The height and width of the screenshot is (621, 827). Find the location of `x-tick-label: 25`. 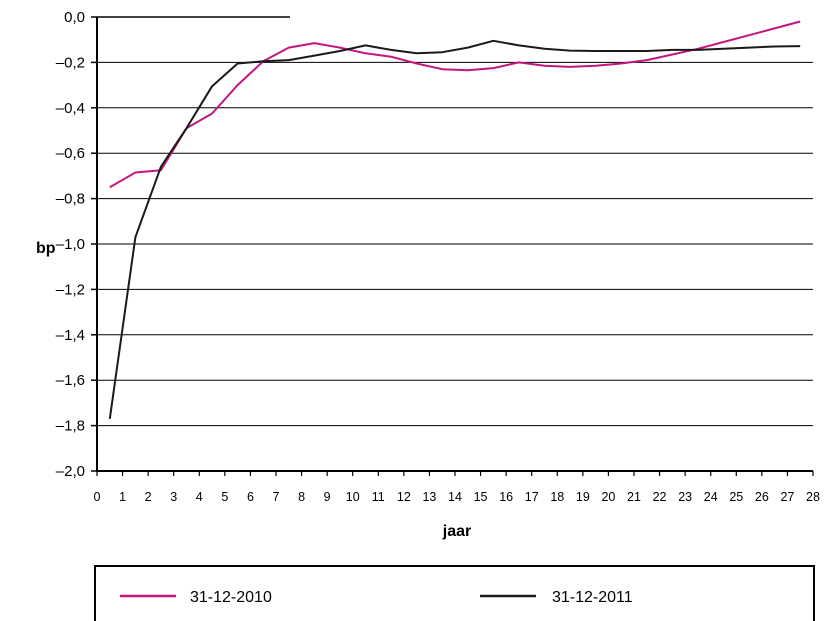

x-tick-label: 25 is located at coordinates (736, 497).